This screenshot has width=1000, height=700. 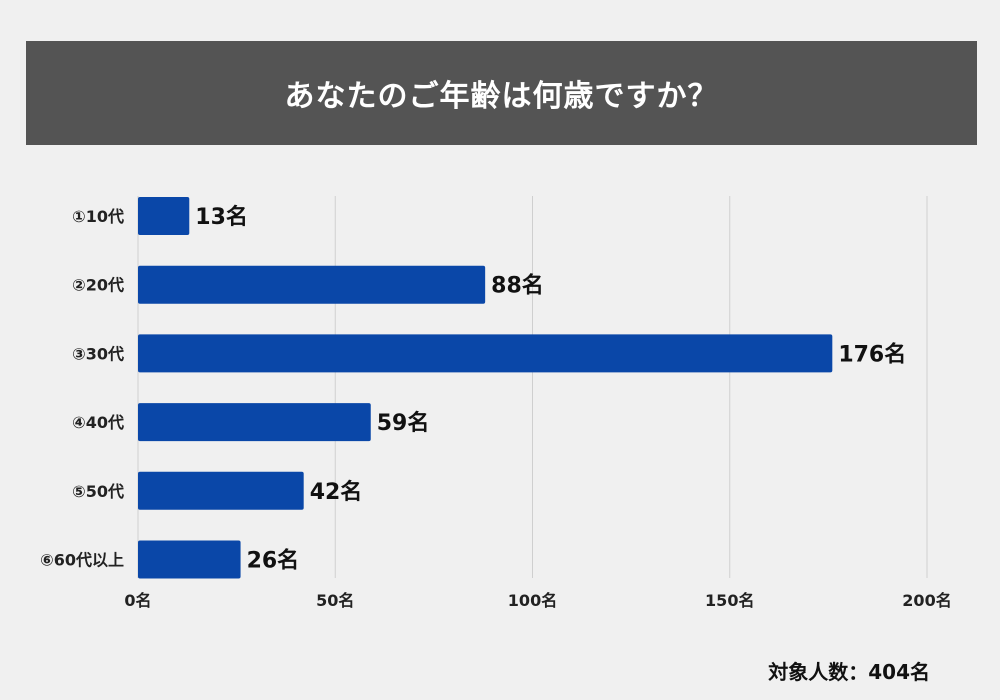 I want to click on category-label-1: ①10代, so click(x=98, y=216).